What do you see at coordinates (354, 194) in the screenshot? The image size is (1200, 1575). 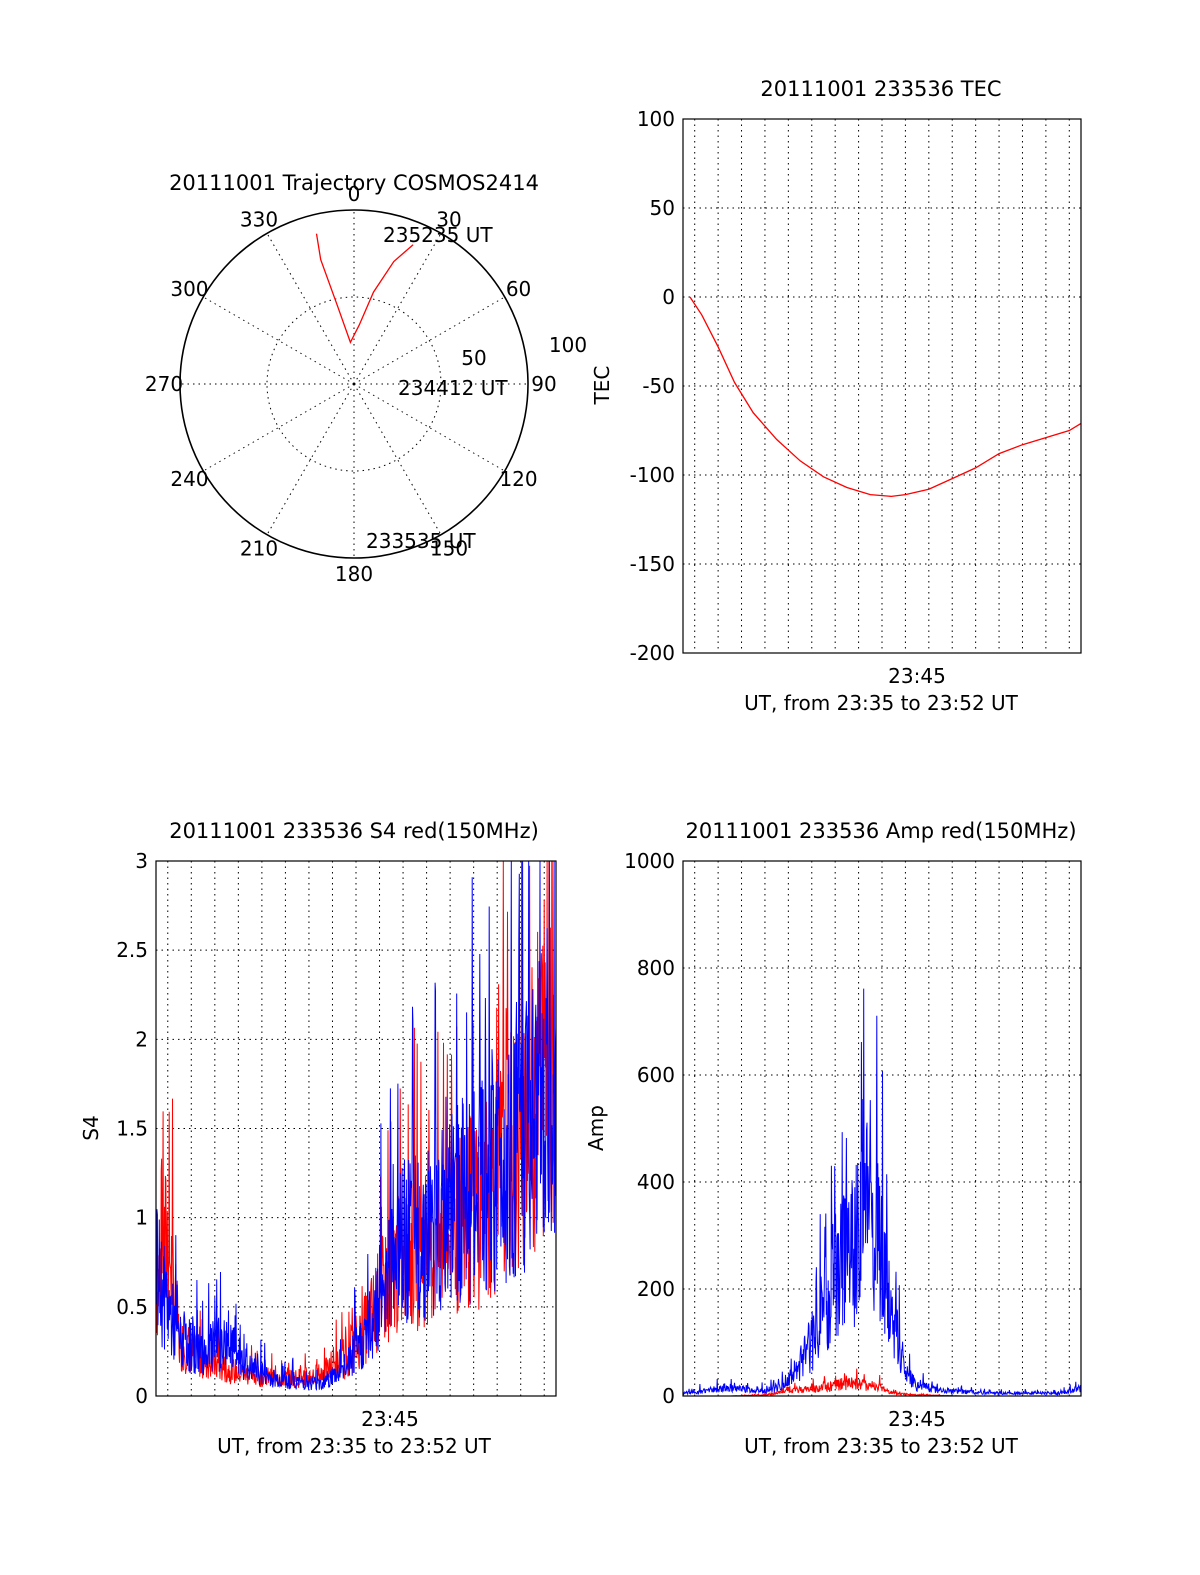 I see `polar-angle-label: 0` at bounding box center [354, 194].